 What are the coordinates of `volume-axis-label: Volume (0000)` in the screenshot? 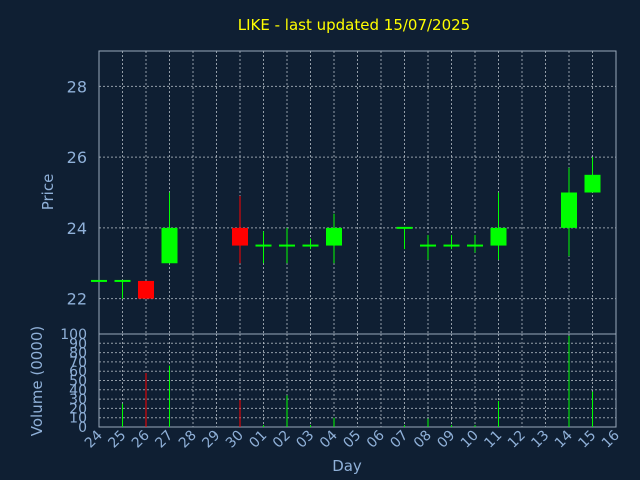 It's located at (37, 381).